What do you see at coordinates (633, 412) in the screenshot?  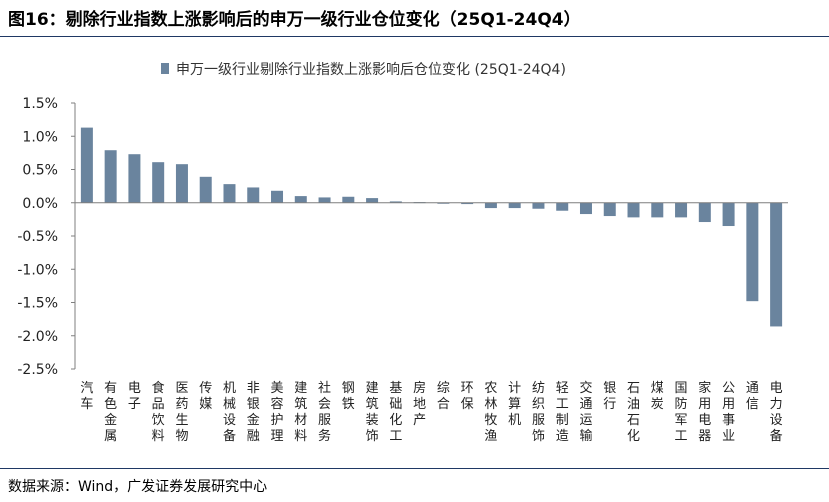 I see `x-tick-label: 石油石化` at bounding box center [633, 412].